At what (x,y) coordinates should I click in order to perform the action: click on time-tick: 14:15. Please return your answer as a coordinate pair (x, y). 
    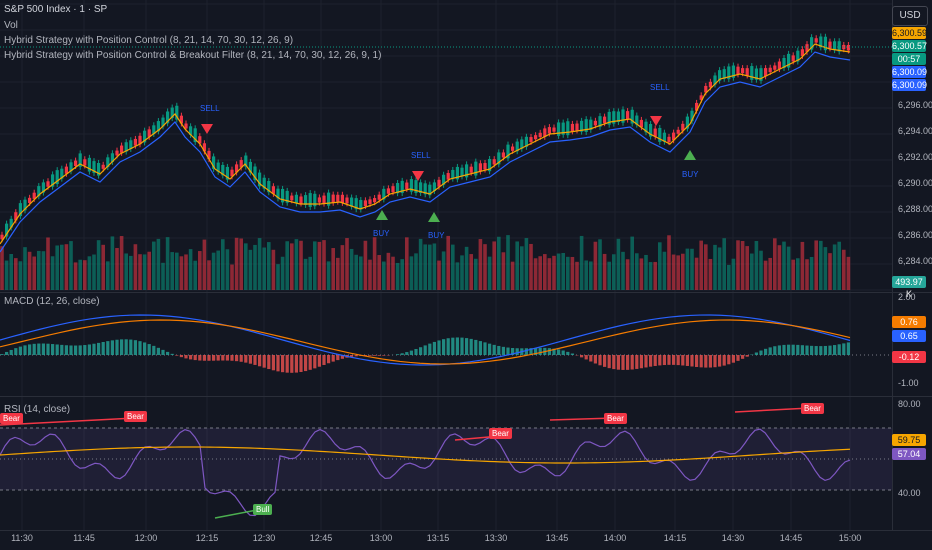
    Looking at the image, I should click on (675, 538).